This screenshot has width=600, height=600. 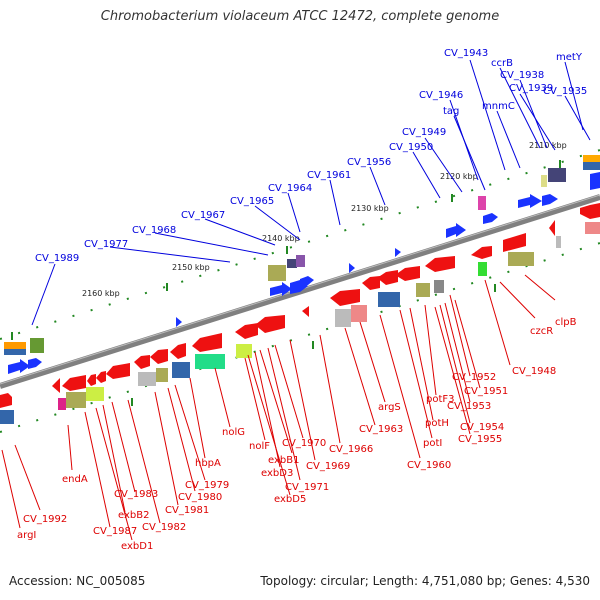 What do you see at coordinates (548, 145) in the screenshot?
I see `scale-label: 2110 kbp` at bounding box center [548, 145].